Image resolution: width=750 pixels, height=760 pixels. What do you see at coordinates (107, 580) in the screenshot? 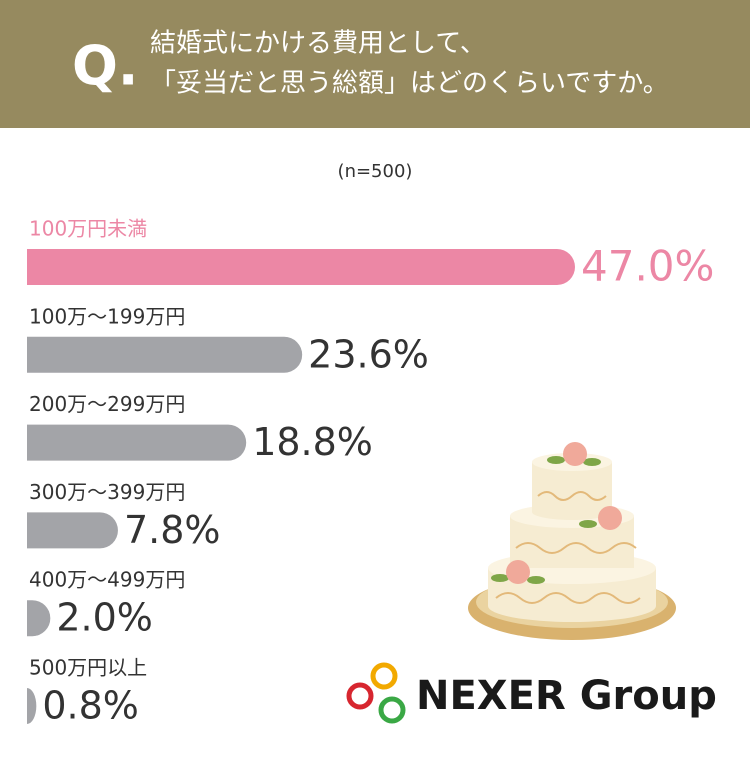
I see `category-label: 400万～499万円` at bounding box center [107, 580].